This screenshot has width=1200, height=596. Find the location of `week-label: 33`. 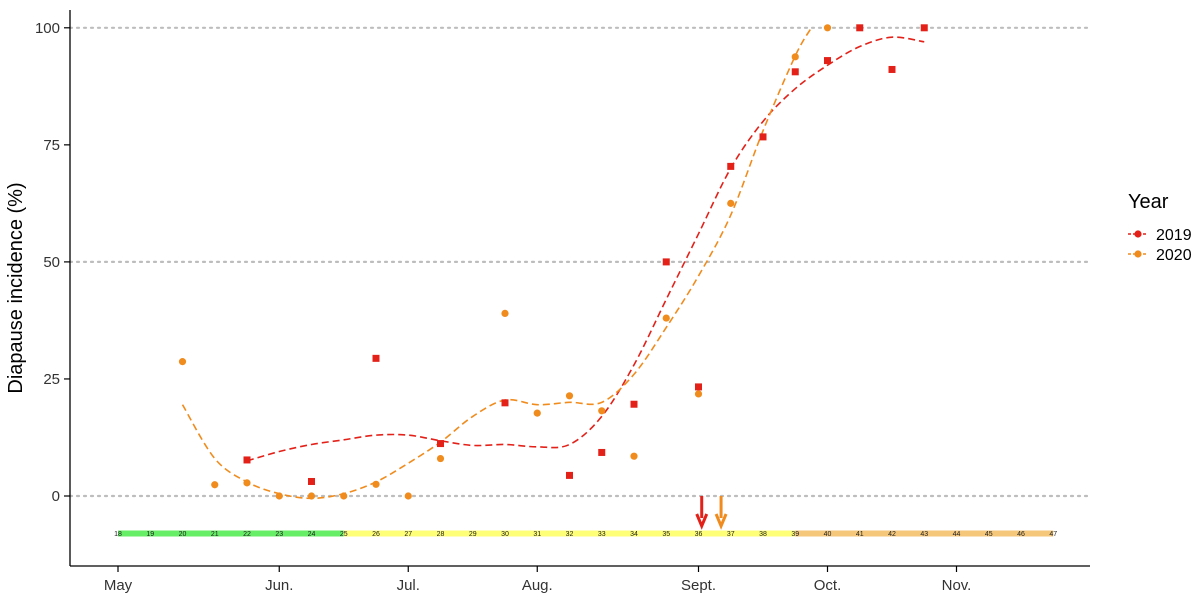

week-label: 33 is located at coordinates (602, 534).